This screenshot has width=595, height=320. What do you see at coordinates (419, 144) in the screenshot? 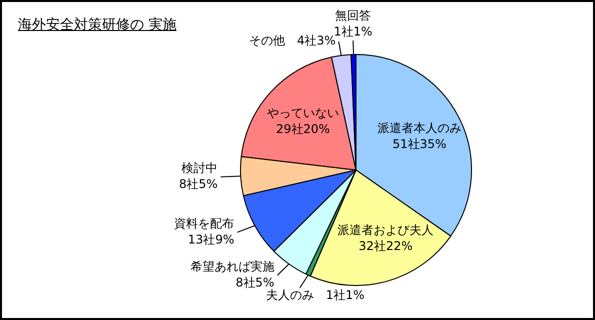
I see `data-label: 51社35%` at bounding box center [419, 144].